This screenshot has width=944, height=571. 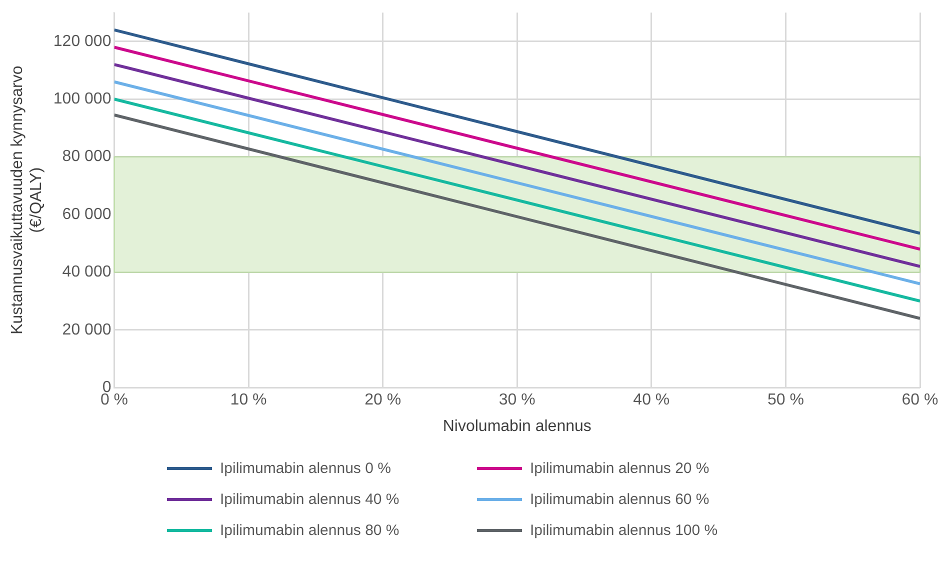 What do you see at coordinates (82, 99) in the screenshot?
I see `y-tick-label: 100 000` at bounding box center [82, 99].